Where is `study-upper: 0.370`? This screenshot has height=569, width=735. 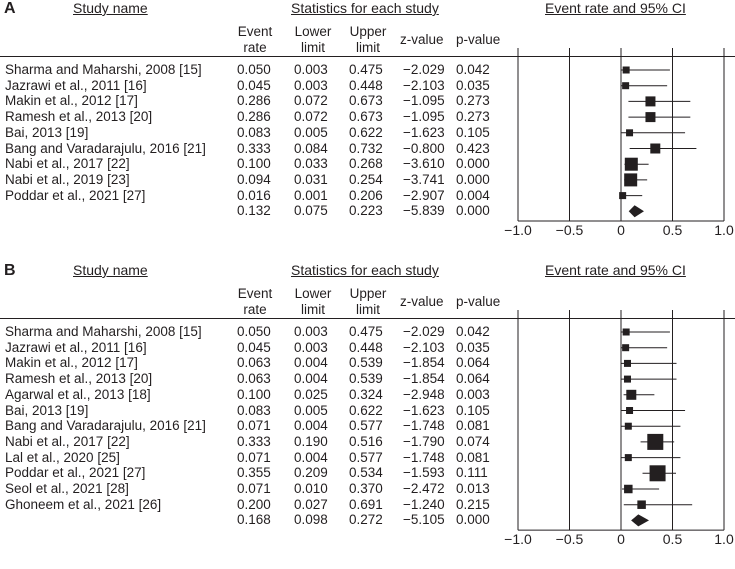 study-upper: 0.370 is located at coordinates (366, 488).